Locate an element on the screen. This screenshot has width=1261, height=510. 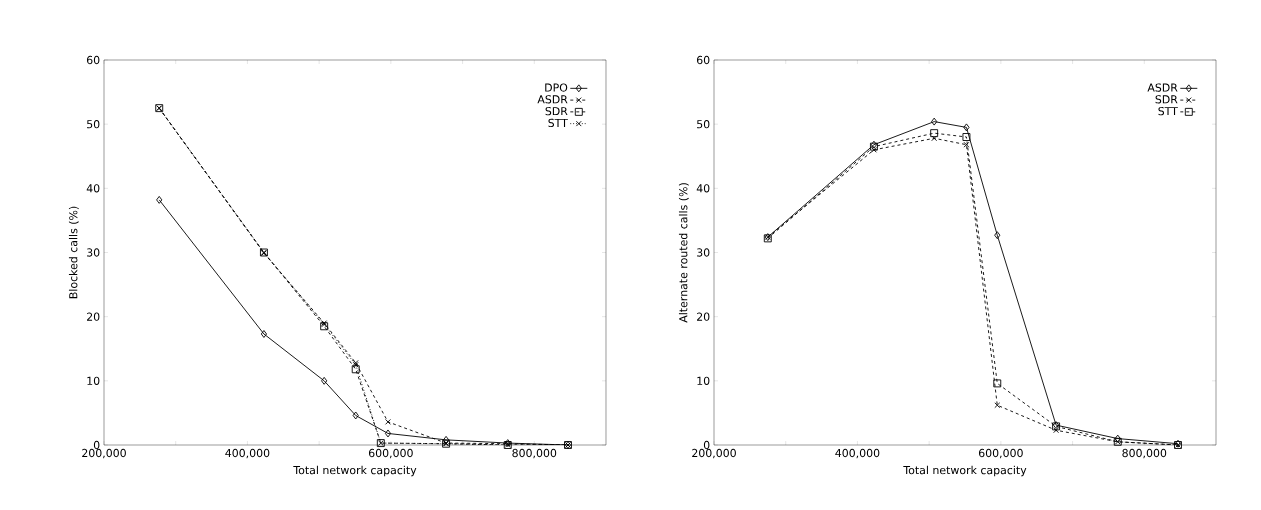
y-axis-title: Blocked calls (%) is located at coordinates (73, 252).